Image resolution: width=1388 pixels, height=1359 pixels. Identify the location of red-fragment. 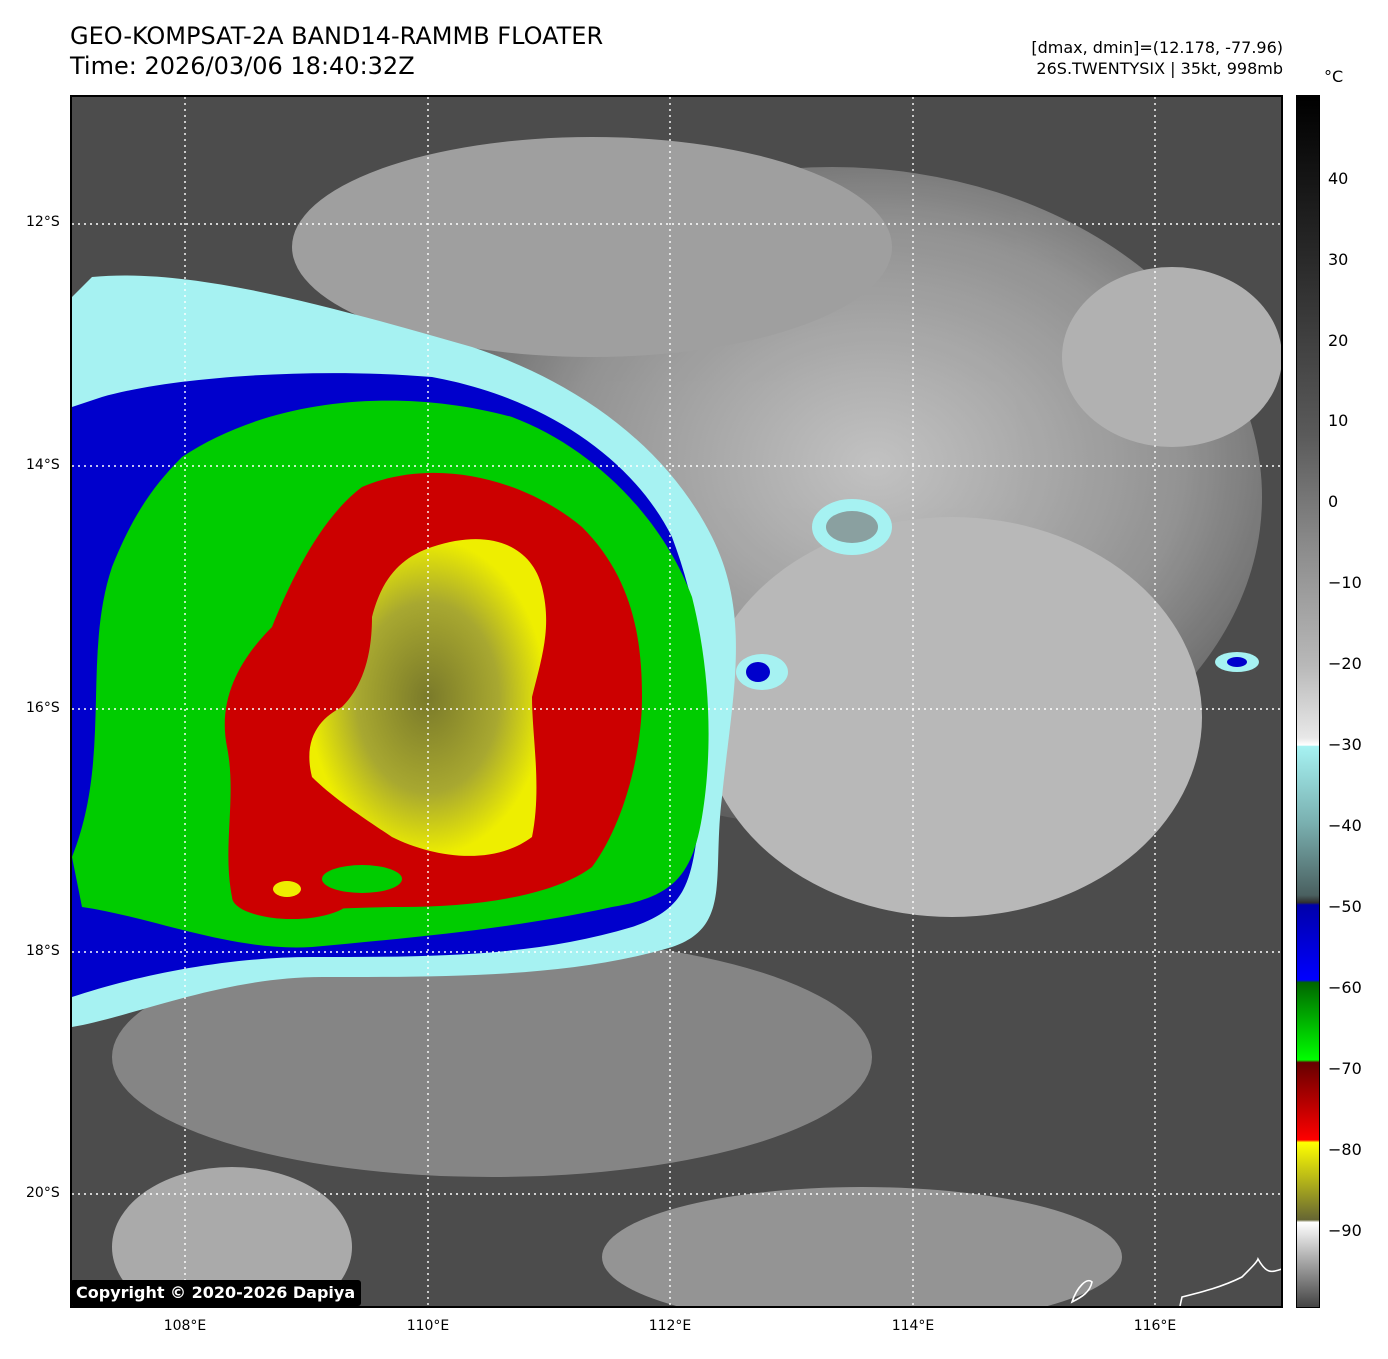
(292, 897).